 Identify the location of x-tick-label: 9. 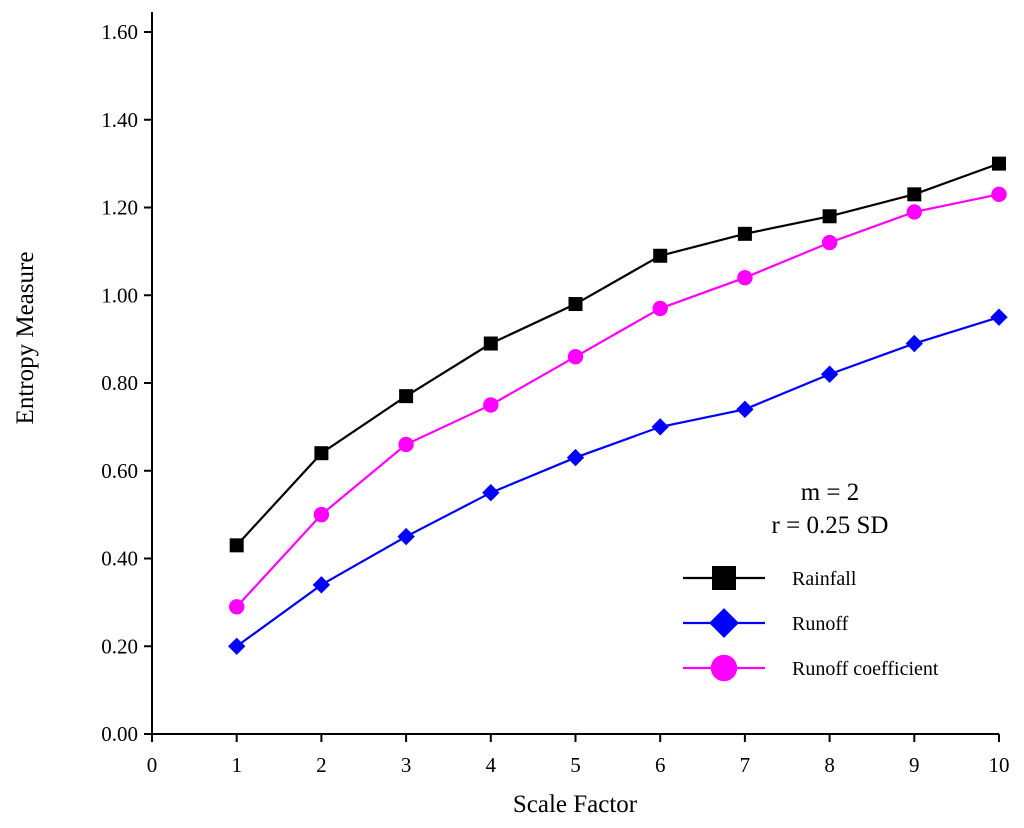
(914, 765).